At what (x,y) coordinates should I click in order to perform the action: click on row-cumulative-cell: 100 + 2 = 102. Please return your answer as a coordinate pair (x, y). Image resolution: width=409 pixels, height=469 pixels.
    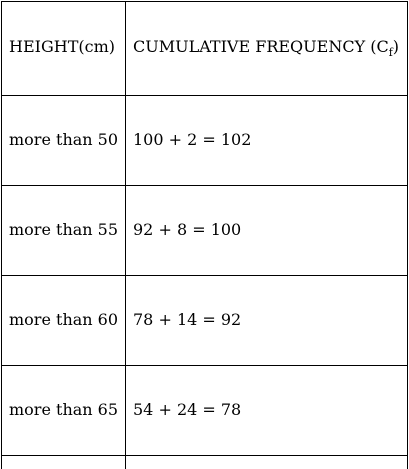
    Looking at the image, I should click on (192, 139).